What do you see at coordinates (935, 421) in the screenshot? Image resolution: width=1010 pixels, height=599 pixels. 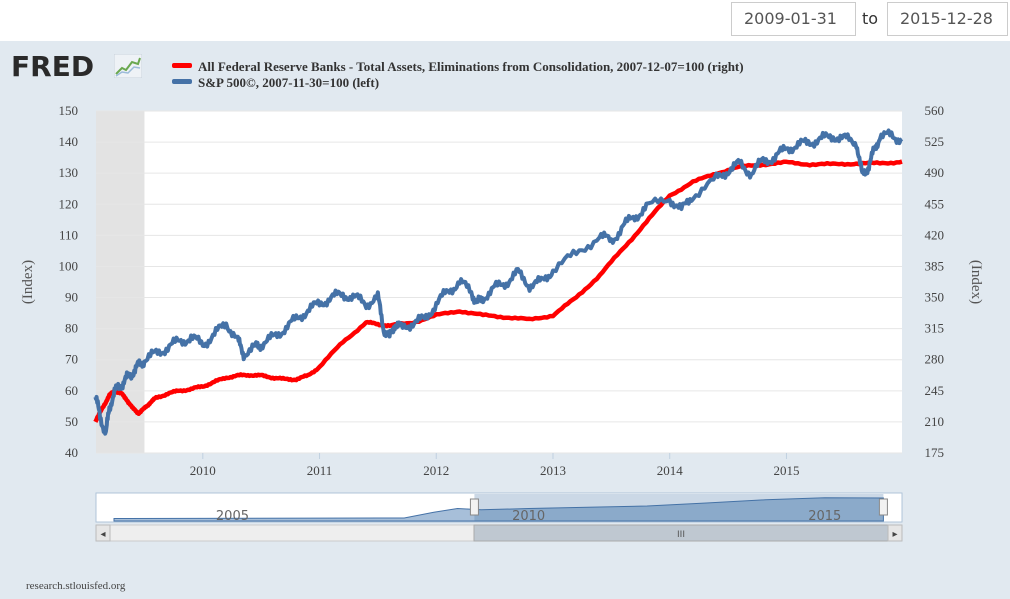 I see `y-right-tick-label: 210` at bounding box center [935, 421].